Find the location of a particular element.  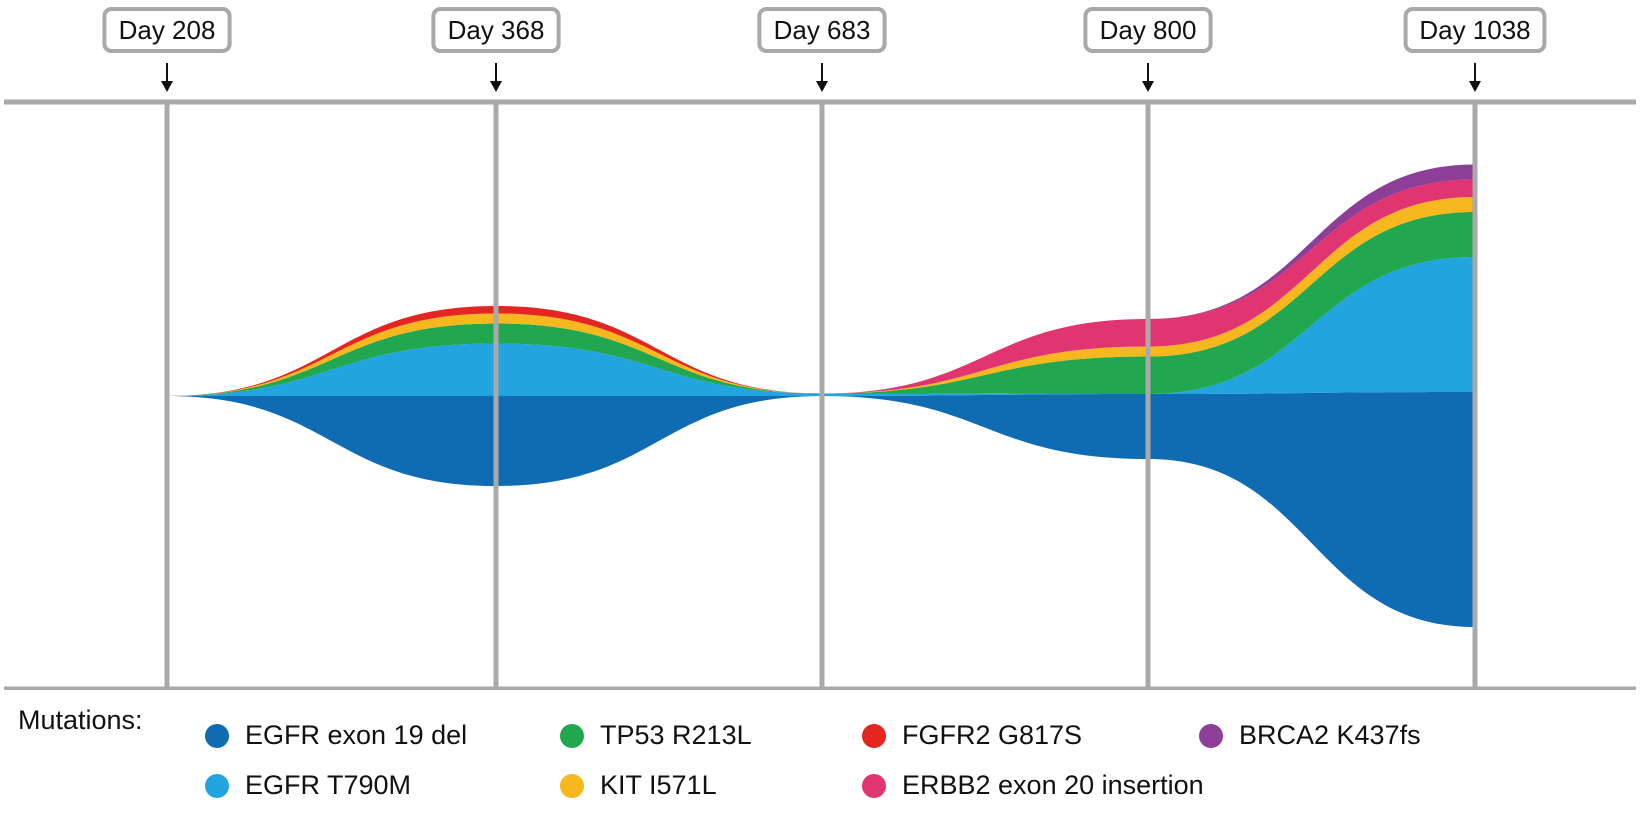

legend-item-tp53-r213l: TP53 R213L is located at coordinates (656, 735).